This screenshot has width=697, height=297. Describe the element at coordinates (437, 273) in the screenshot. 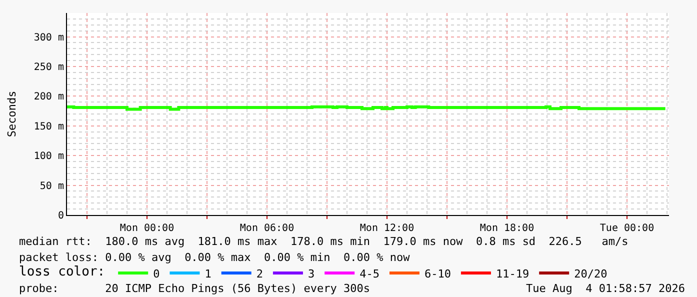

I see `legend-label: 6-10` at that location.